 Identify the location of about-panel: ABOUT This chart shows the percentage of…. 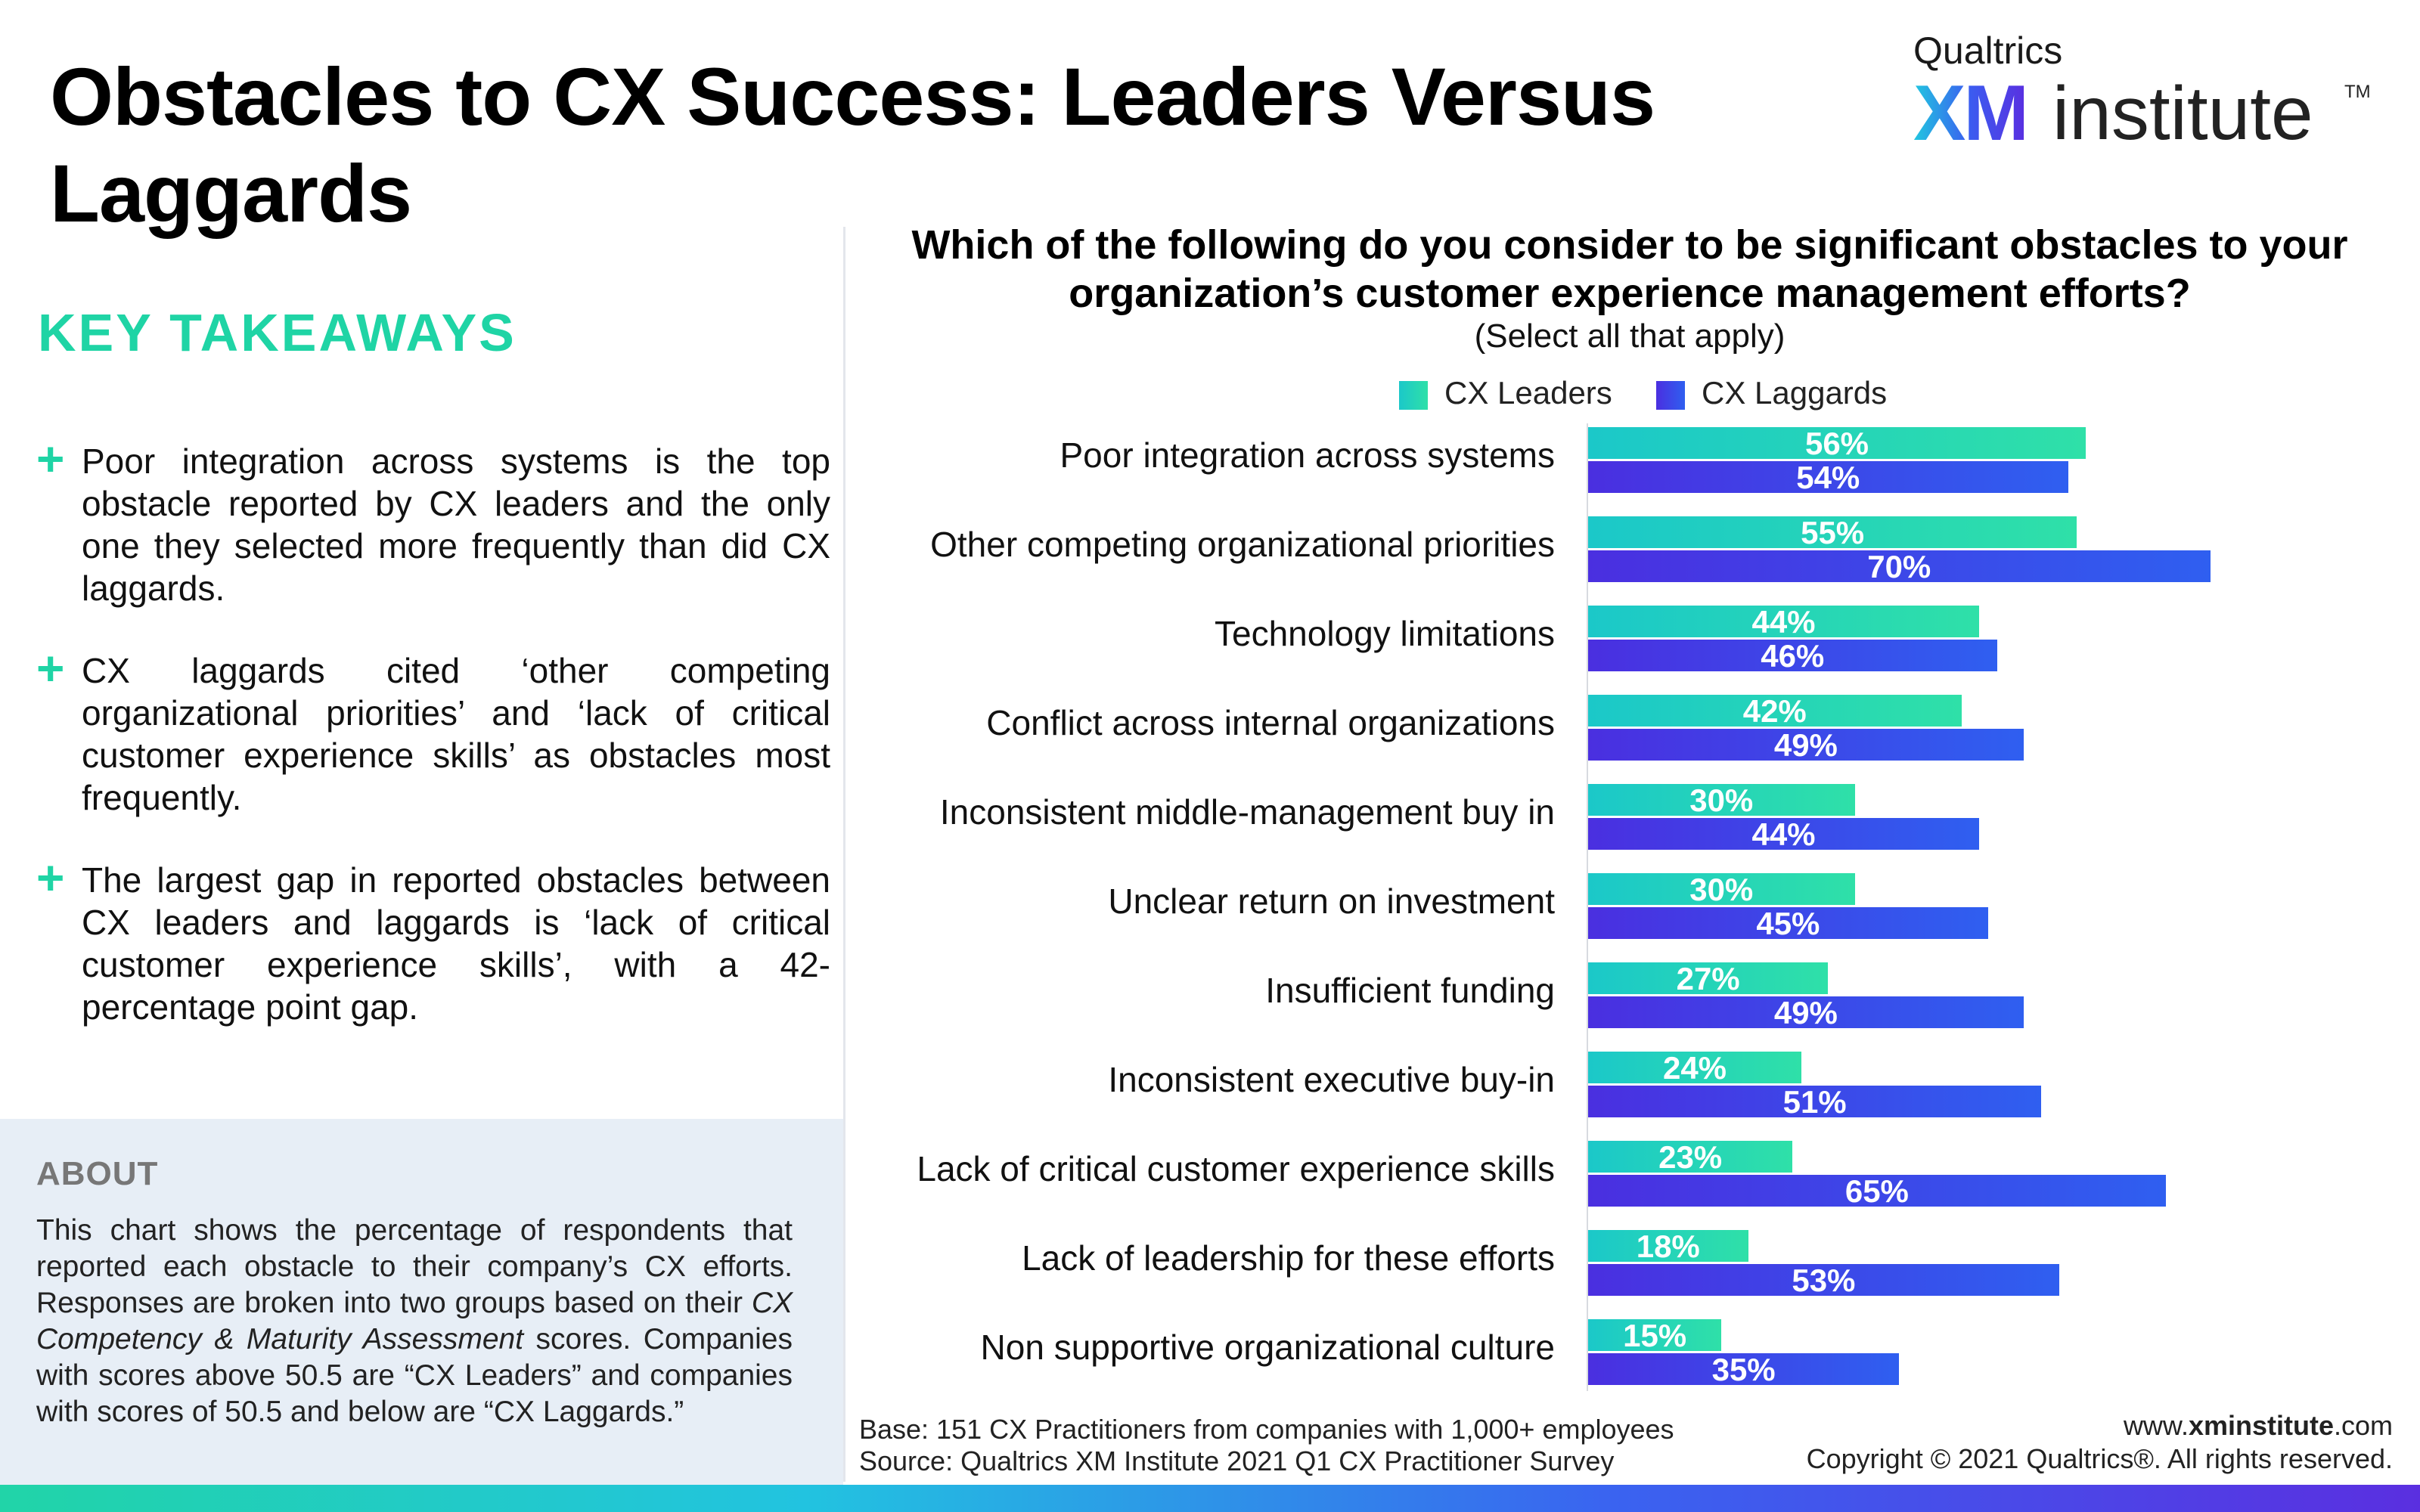
(421, 1302).